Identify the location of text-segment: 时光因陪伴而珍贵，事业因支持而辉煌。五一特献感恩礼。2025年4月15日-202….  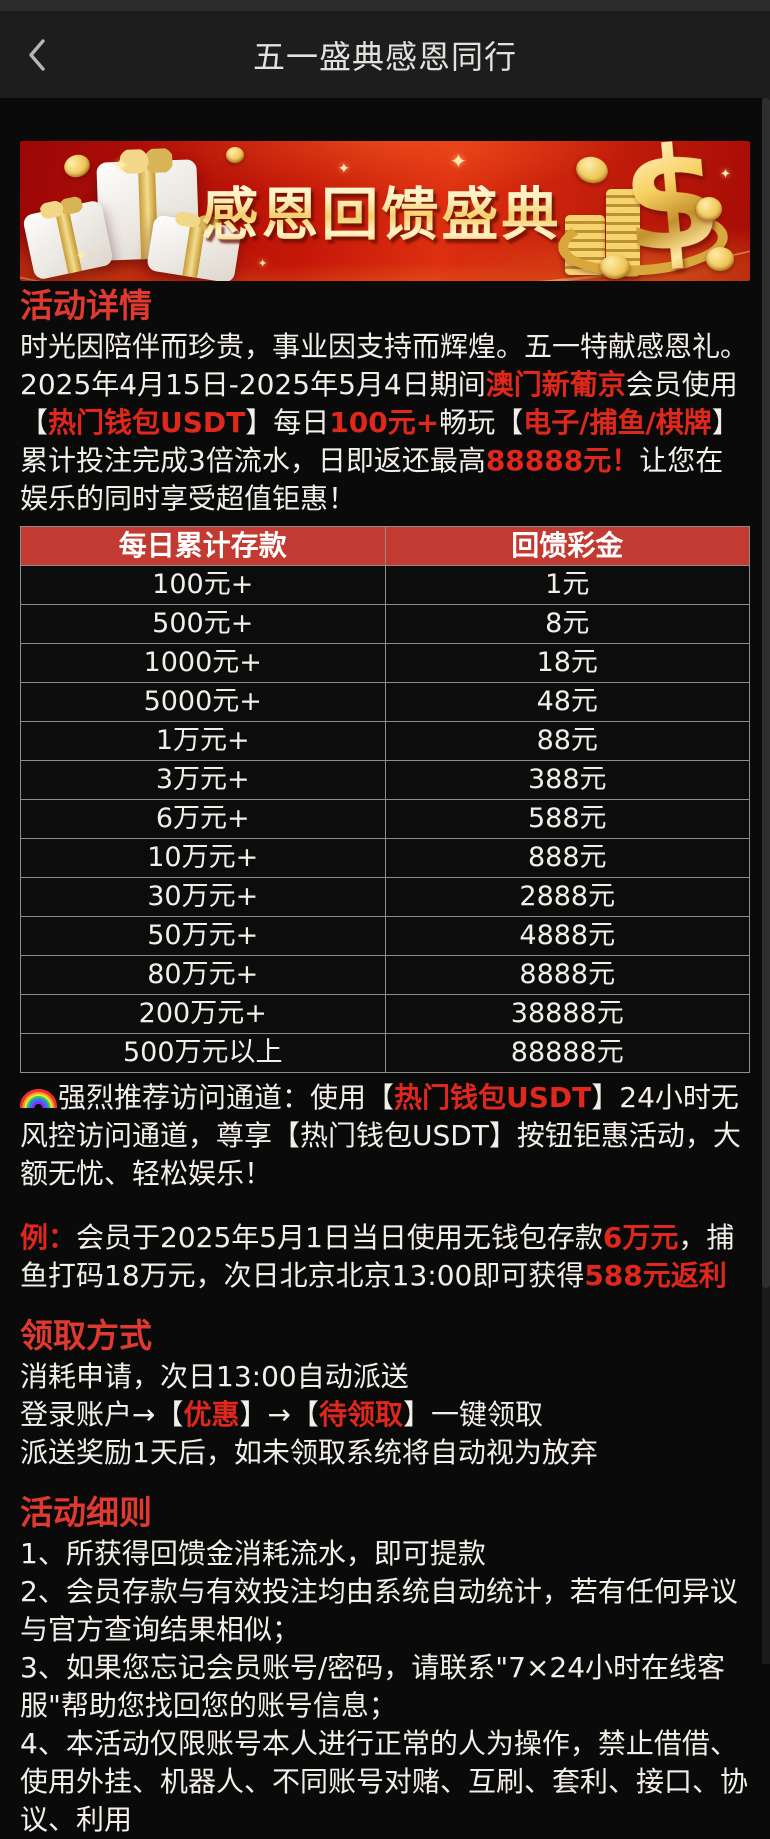
(384, 365).